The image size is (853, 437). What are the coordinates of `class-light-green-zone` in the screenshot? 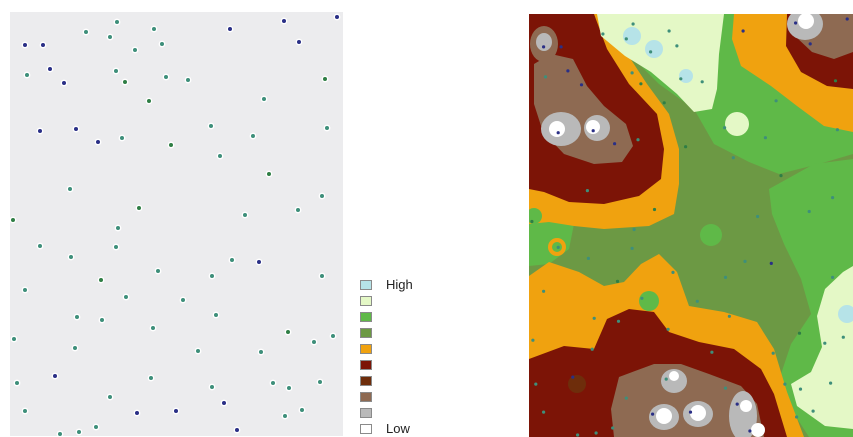 It's located at (737, 124).